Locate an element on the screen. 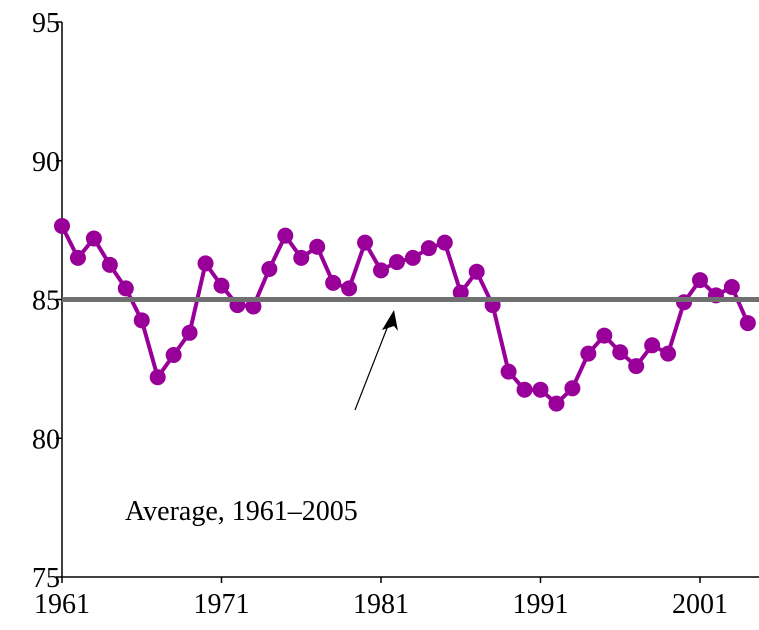 The height and width of the screenshot is (630, 759). x-tick-label: 1991 is located at coordinates (540, 604).